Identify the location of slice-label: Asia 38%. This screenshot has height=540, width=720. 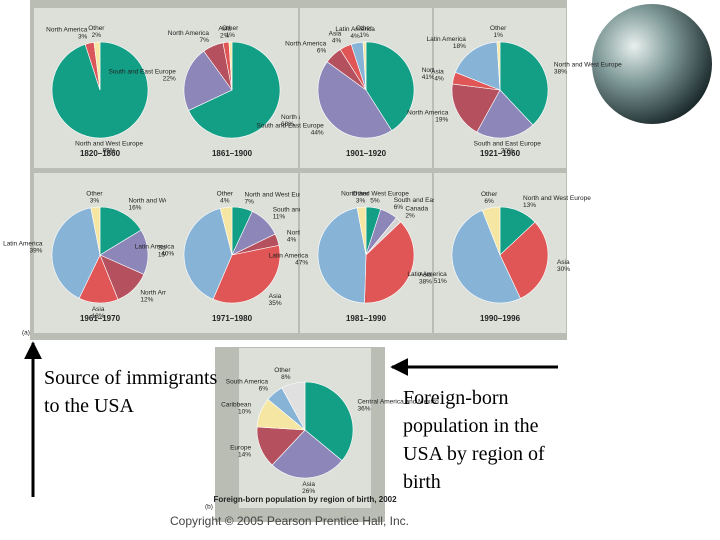
(425, 278).